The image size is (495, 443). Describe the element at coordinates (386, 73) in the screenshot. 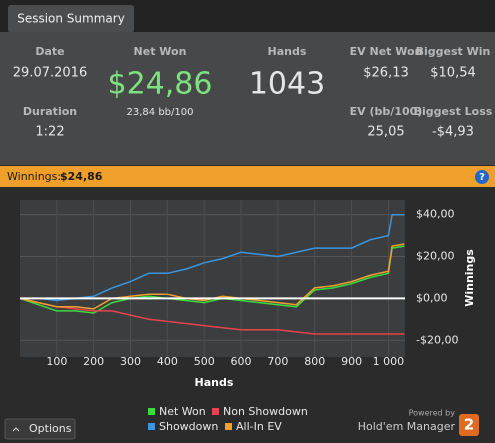

I see `stat-value: $26,13` at that location.